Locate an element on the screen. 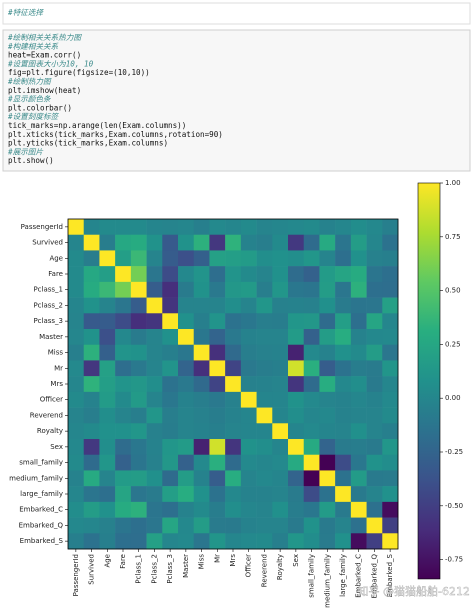 This screenshot has width=474, height=609. code-comment: #设置刻度标签 is located at coordinates (33, 116).